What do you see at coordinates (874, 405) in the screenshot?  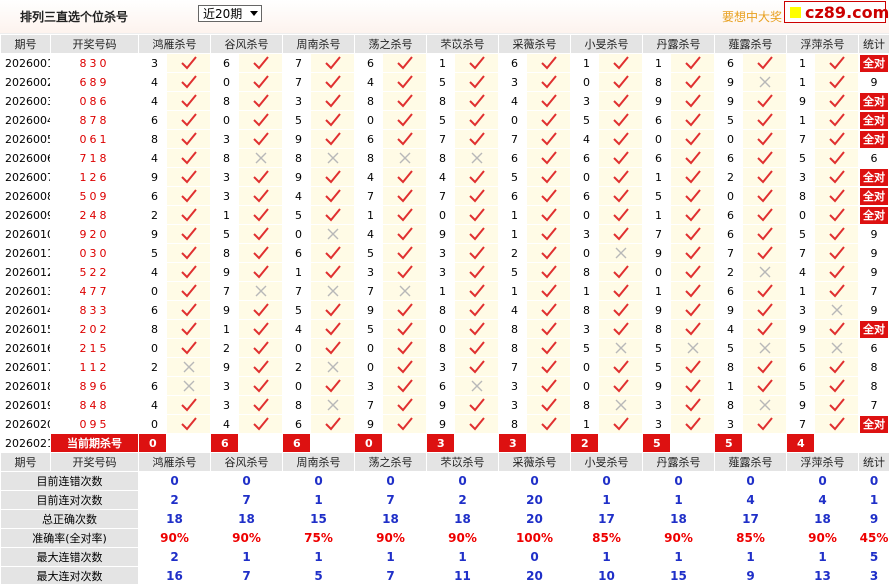 I see `stat: 7` at bounding box center [874, 405].